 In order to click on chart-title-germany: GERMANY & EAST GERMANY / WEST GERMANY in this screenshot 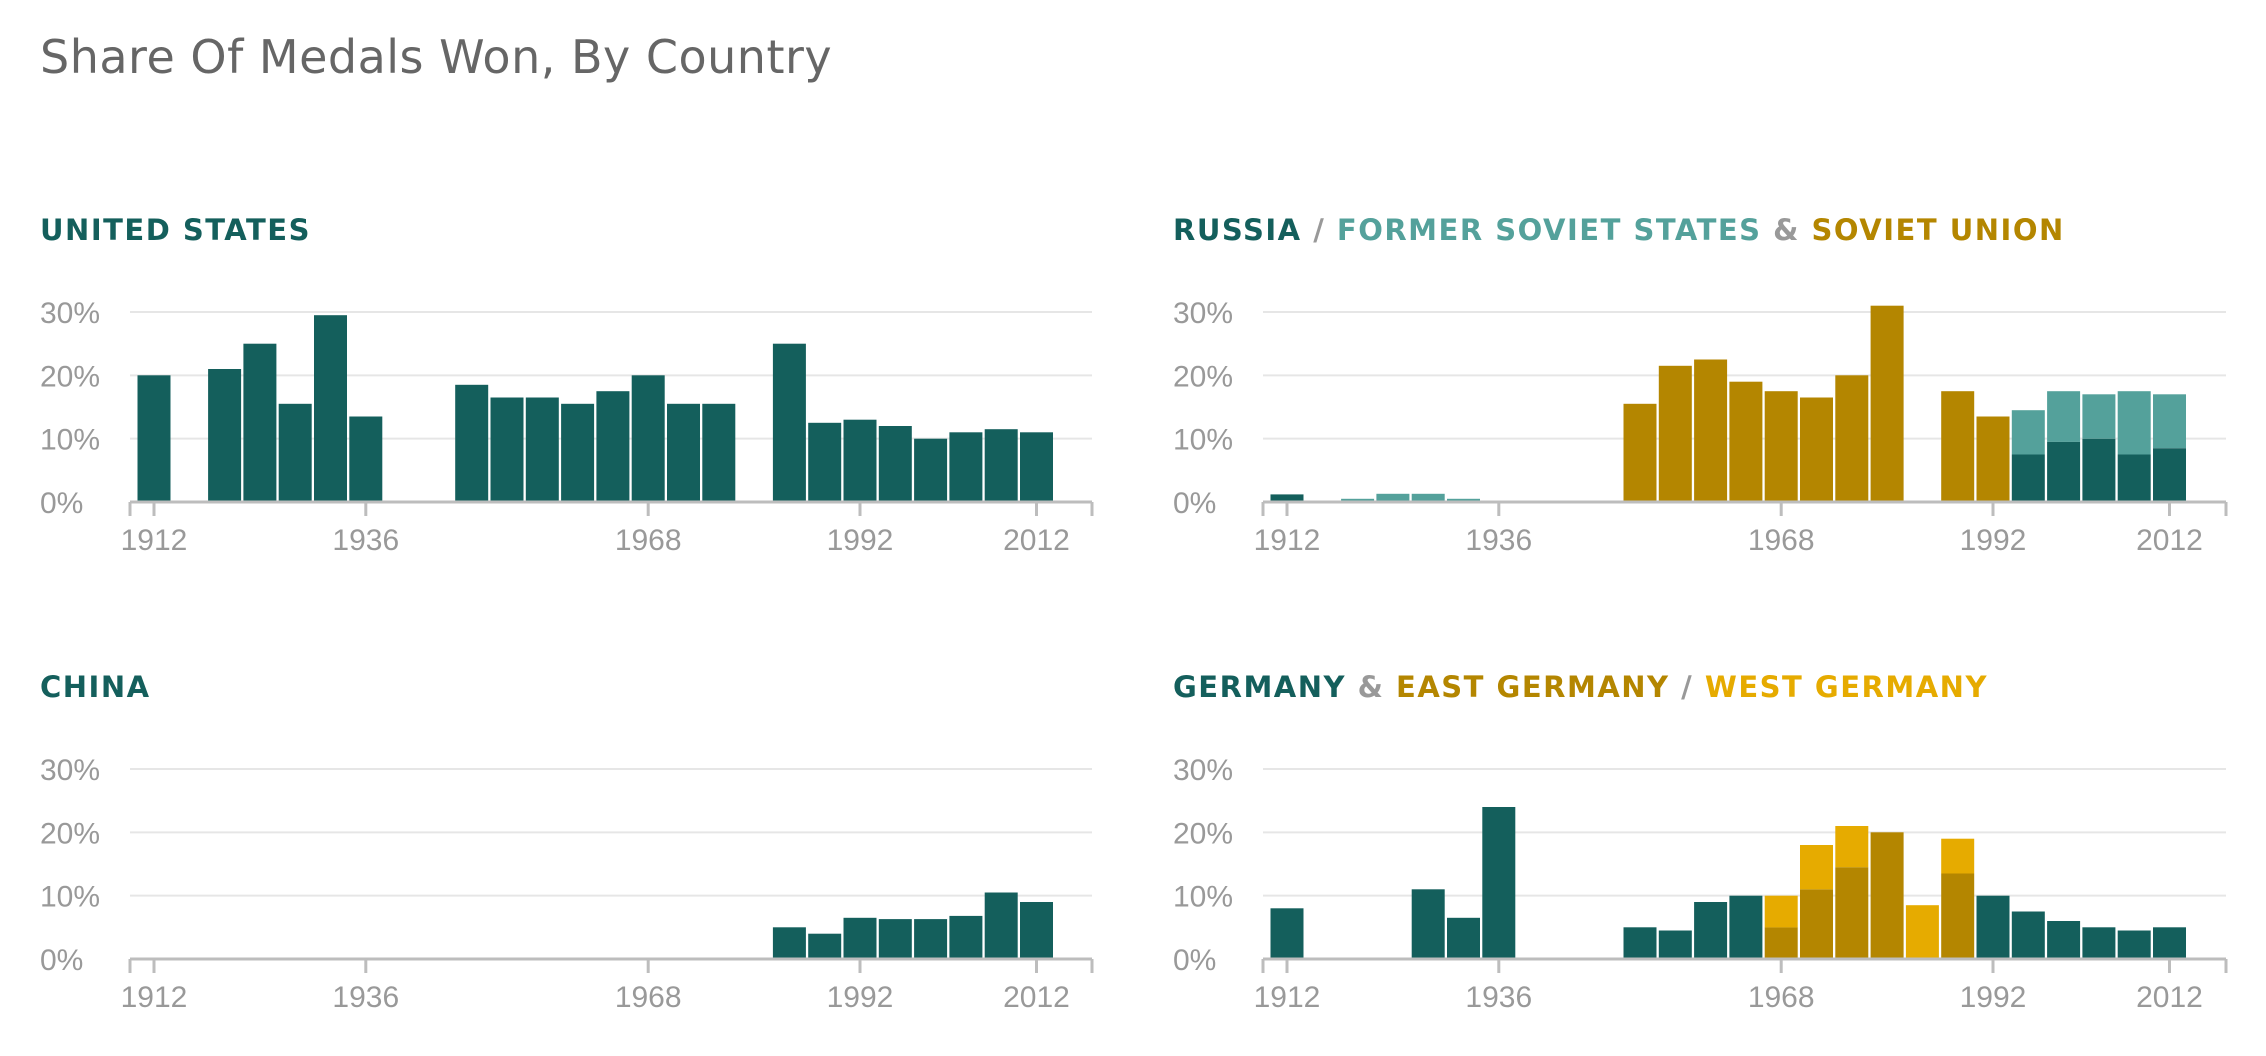, I will do `click(1580, 687)`.